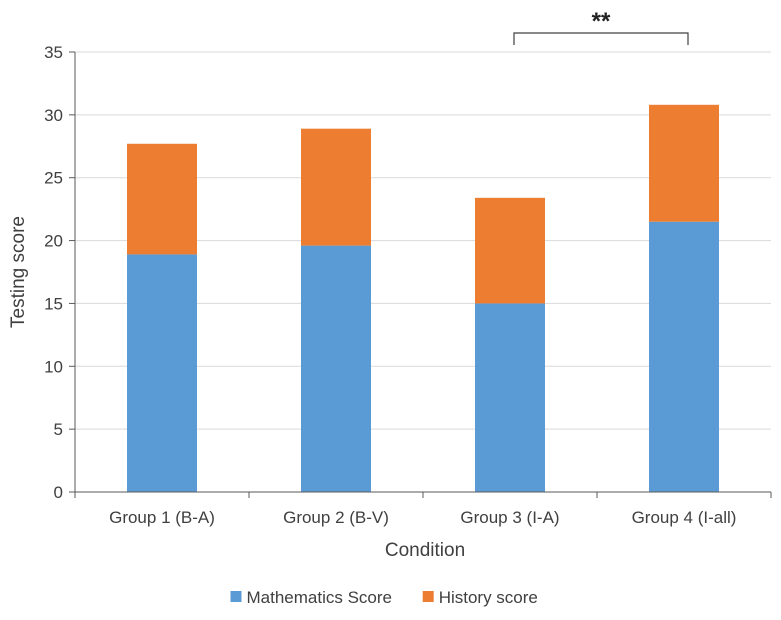  What do you see at coordinates (336, 517) in the screenshot?
I see `x-tick-label: Group 2 (B-V)` at bounding box center [336, 517].